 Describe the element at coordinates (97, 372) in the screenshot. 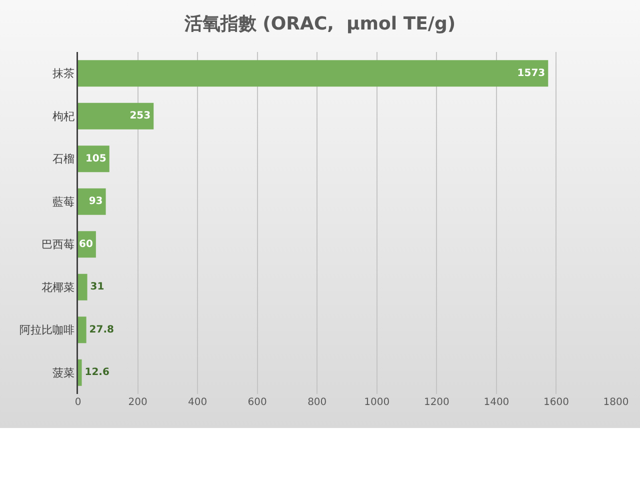

I see `data-label: 12.6` at that location.